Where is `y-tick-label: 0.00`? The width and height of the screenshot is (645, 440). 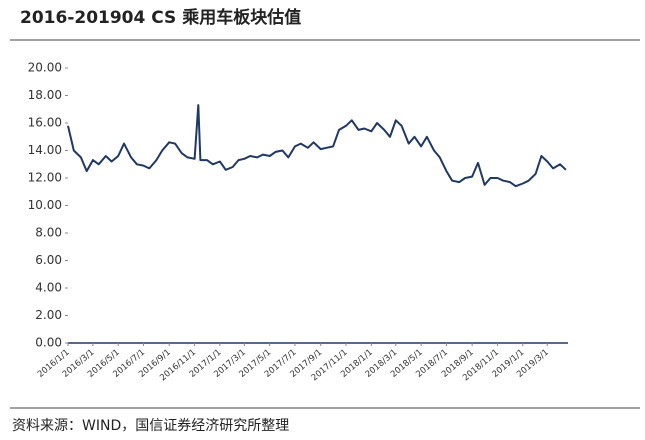
y-tick-label: 0.00 is located at coordinates (48, 343).